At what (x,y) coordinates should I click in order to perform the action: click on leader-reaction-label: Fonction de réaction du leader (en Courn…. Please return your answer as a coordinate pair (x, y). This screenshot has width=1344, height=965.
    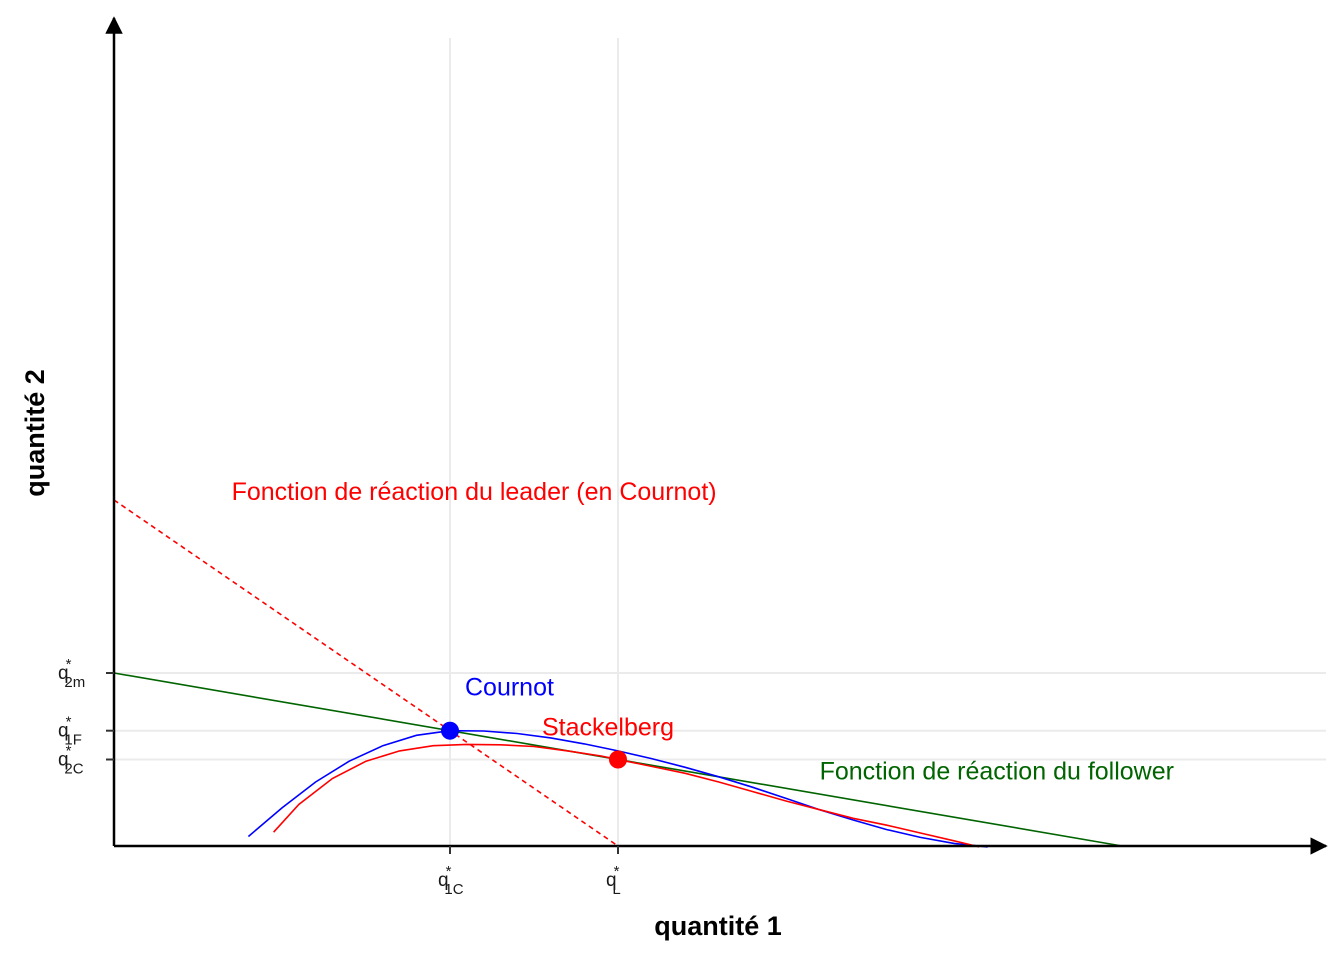
    Looking at the image, I should click on (474, 492).